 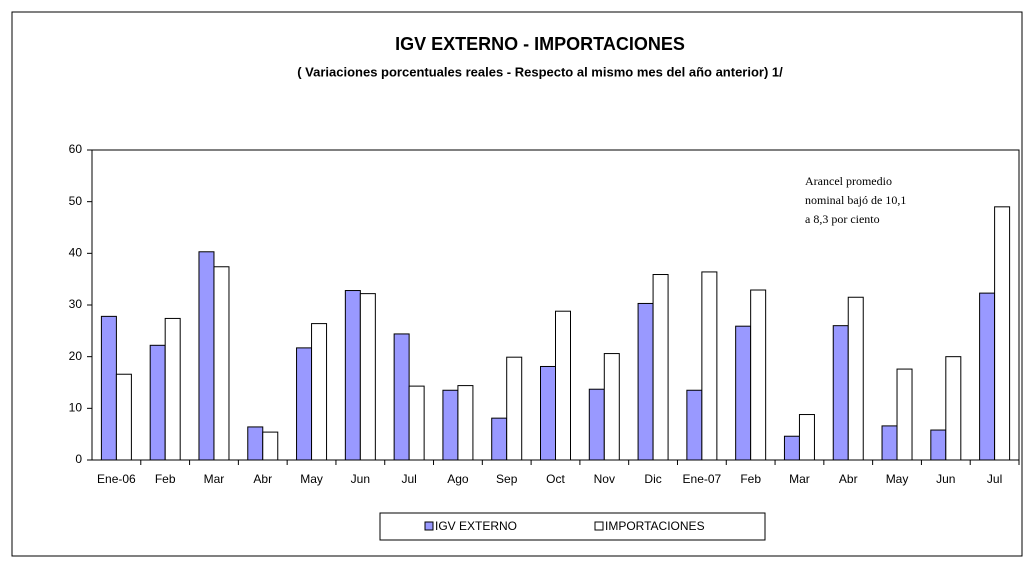 What do you see at coordinates (842, 219) in the screenshot?
I see `annotation-text: a 8,3 por ciento` at bounding box center [842, 219].